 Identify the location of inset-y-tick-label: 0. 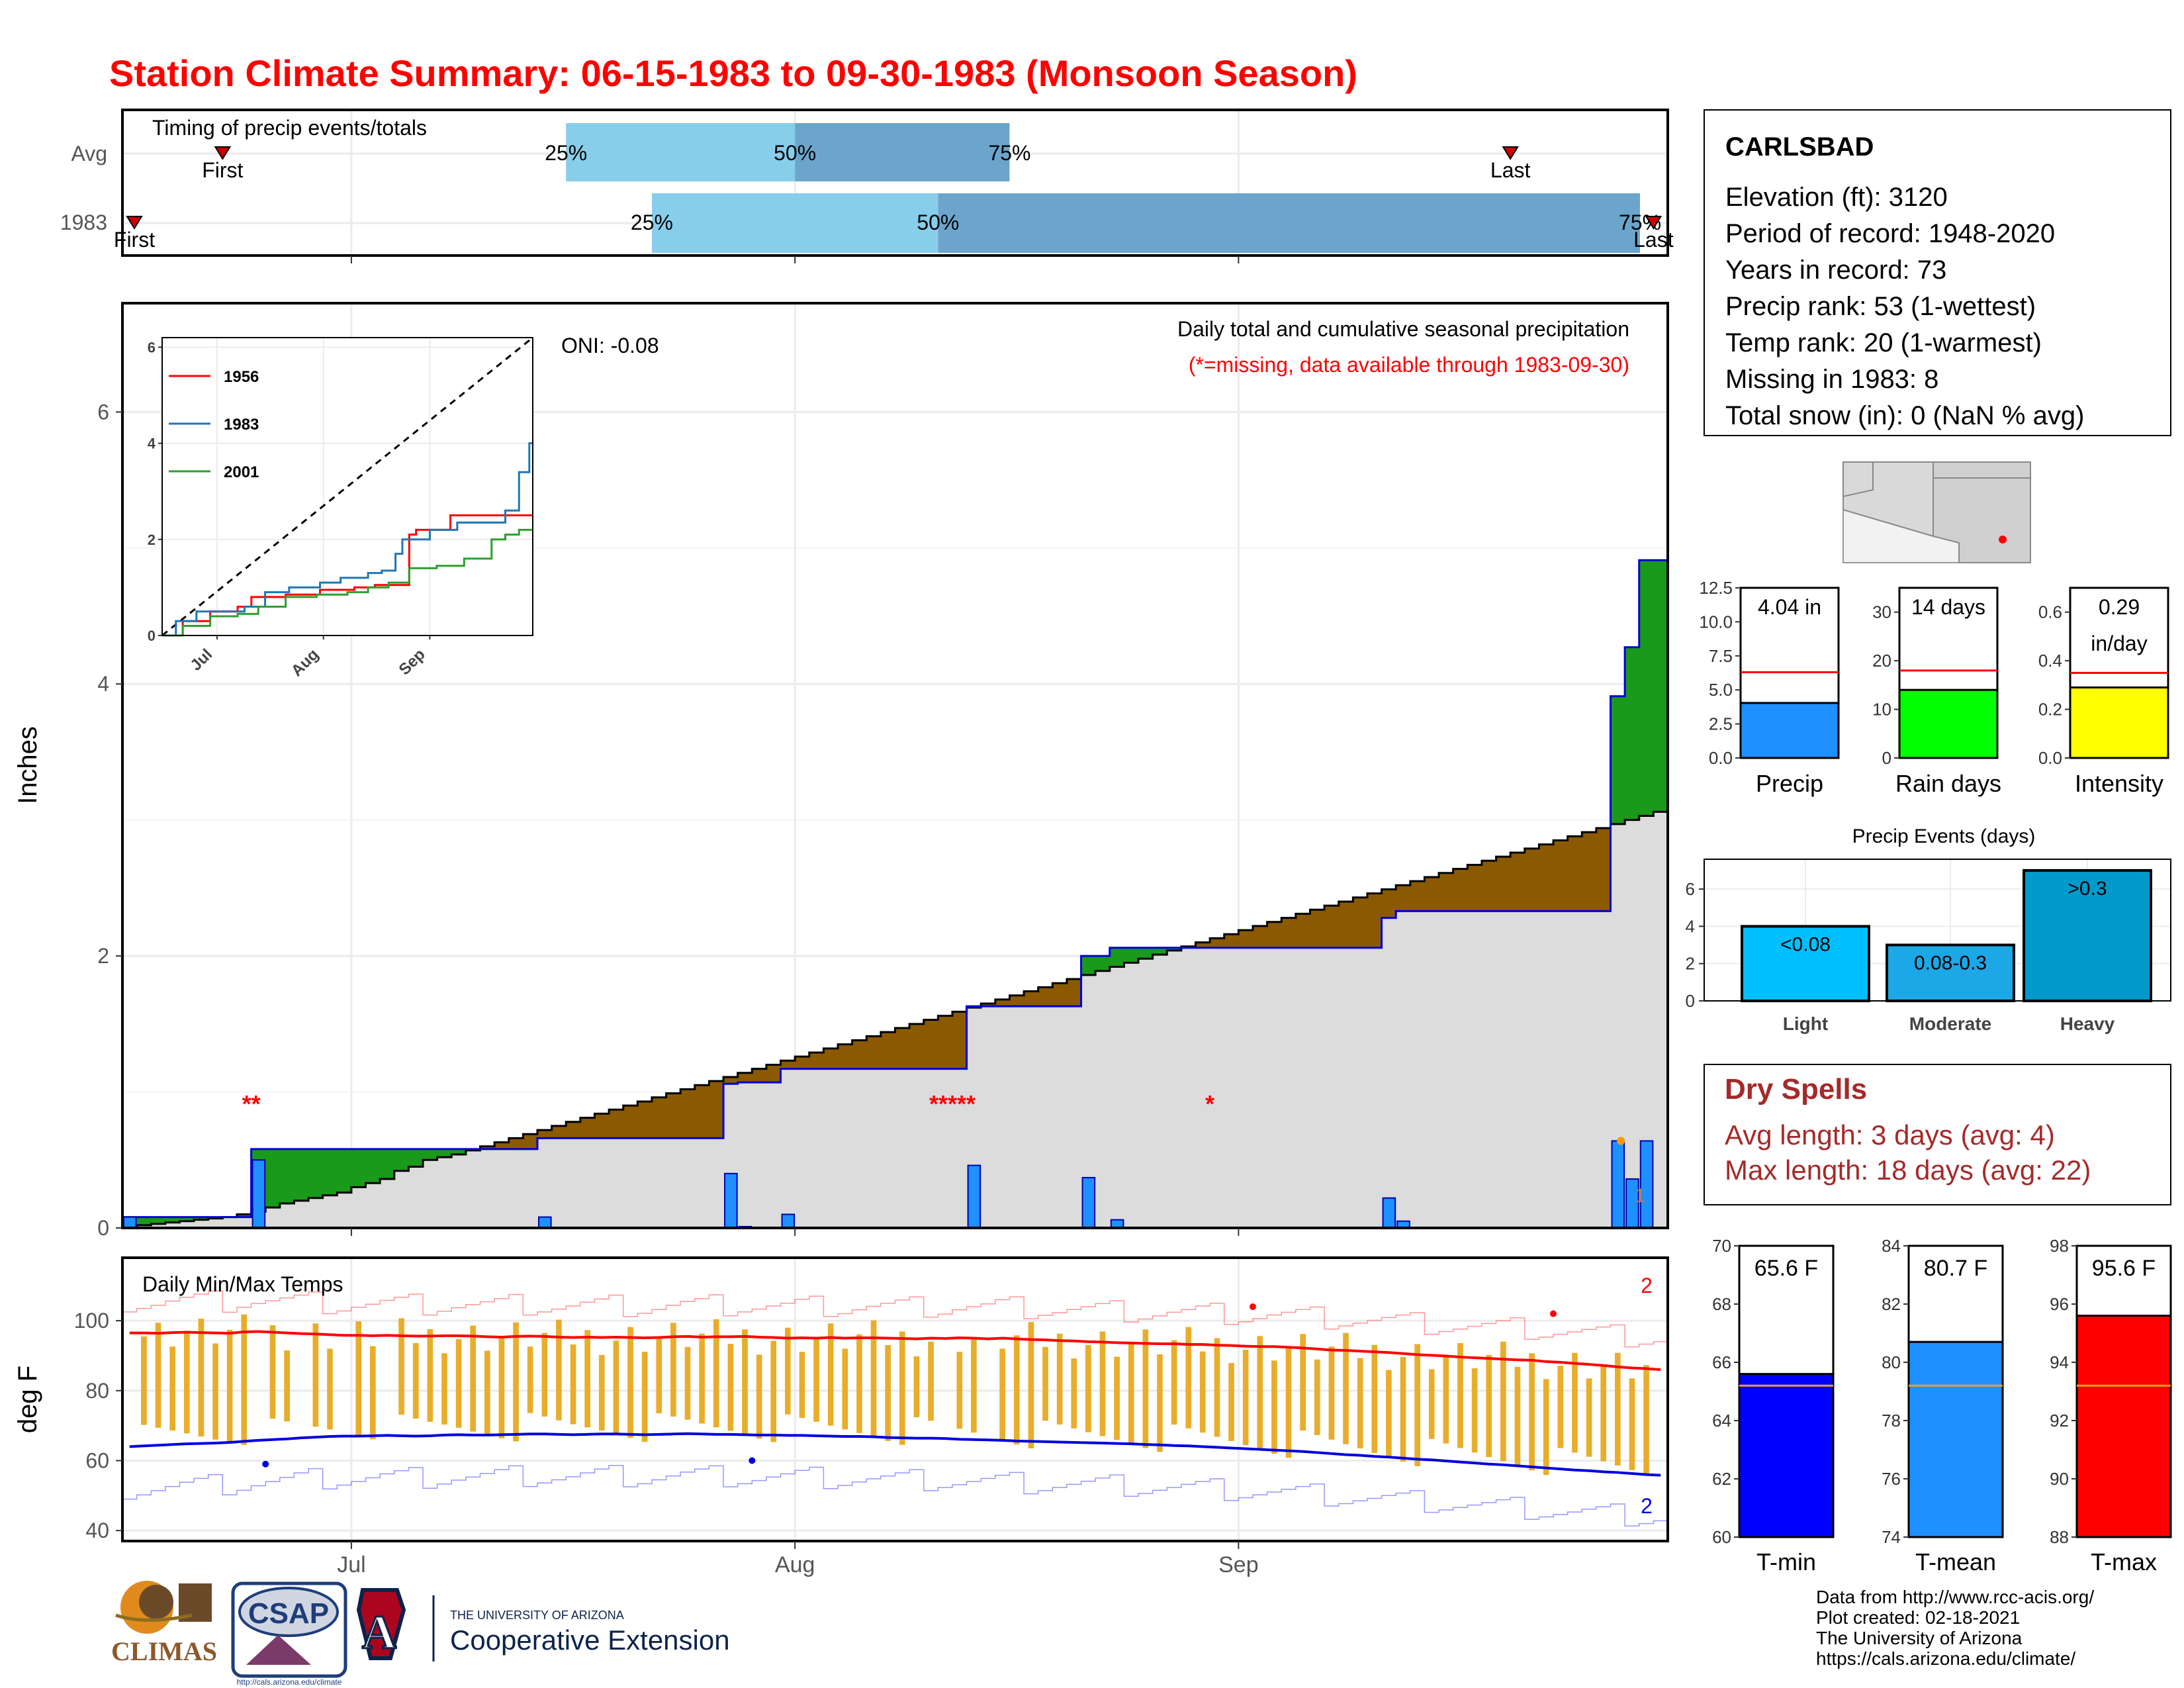
(152, 636).